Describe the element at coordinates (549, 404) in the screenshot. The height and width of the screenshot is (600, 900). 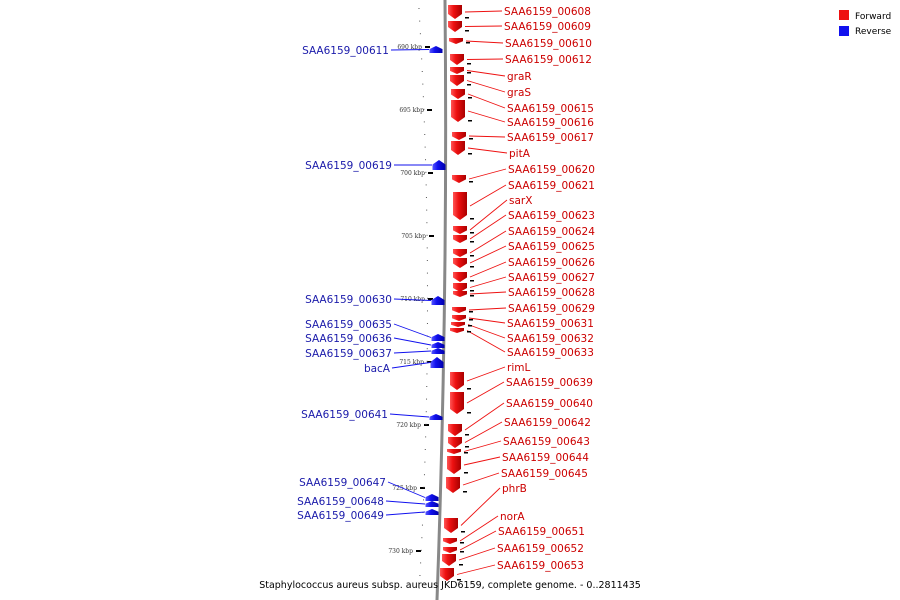
I see `forward-gene-label: SAA6159_00640` at that location.